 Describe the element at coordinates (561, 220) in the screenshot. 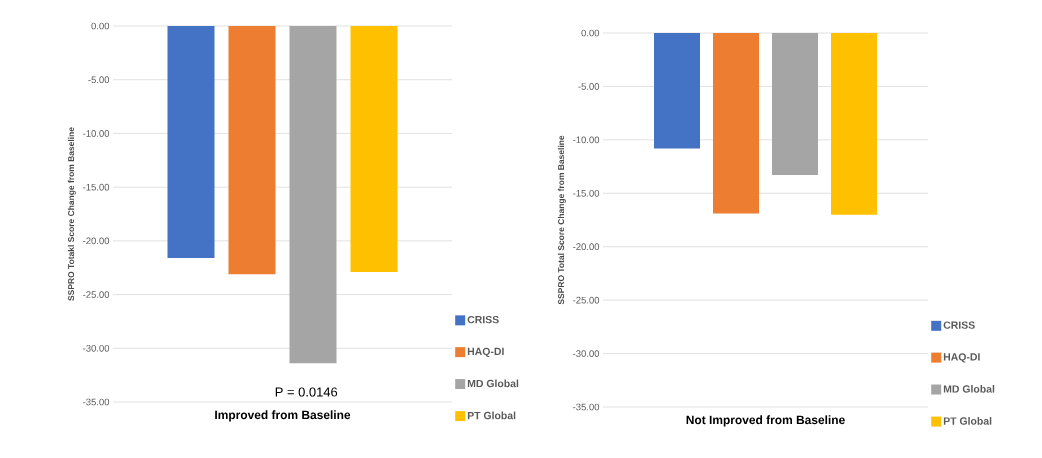

I see `y-axis-title: SSPRO Total Score Change from Baseline` at that location.